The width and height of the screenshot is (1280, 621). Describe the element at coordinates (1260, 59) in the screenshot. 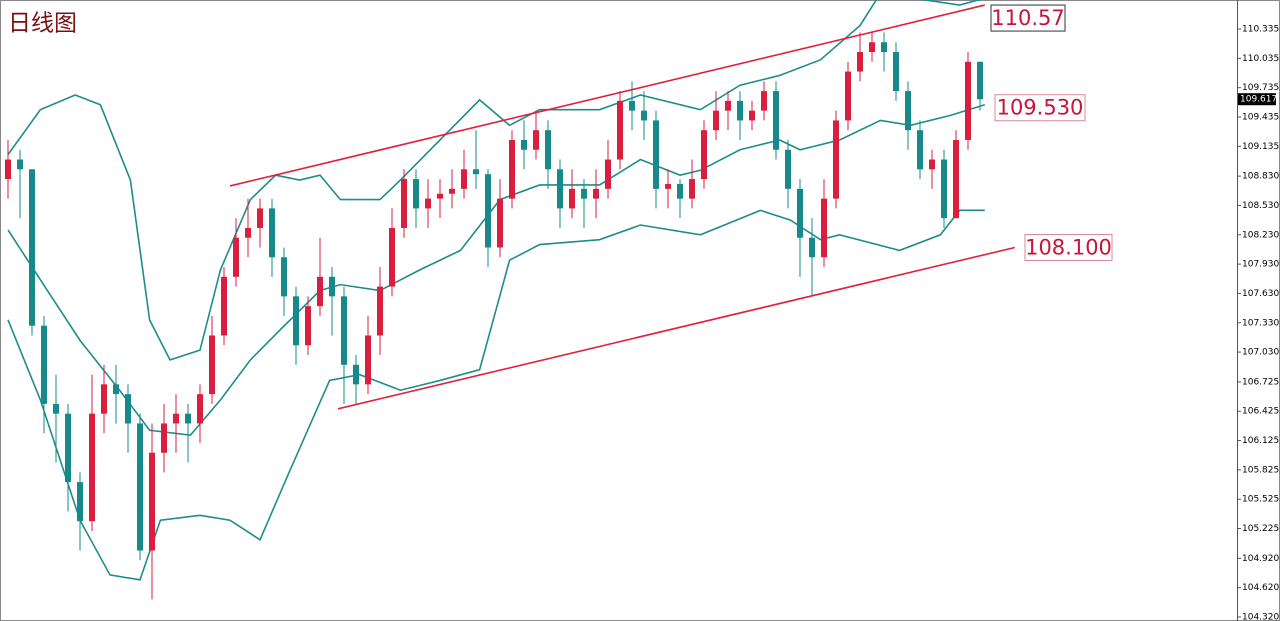

I see `y-tick-label: 110.035` at that location.